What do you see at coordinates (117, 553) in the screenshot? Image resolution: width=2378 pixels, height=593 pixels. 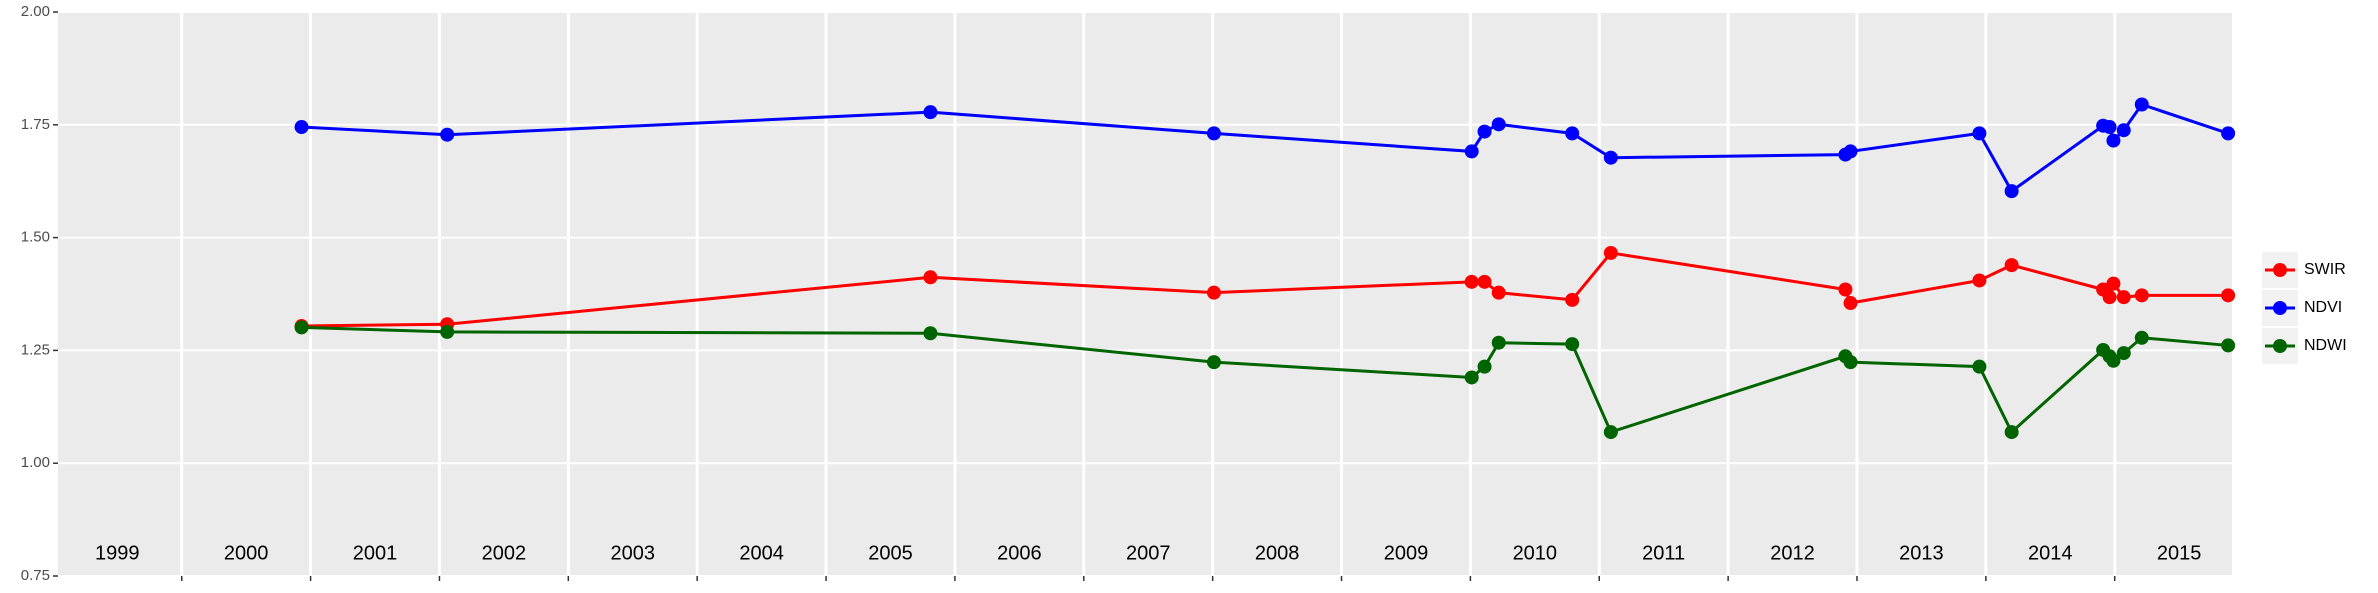 I see `year-label: 1999` at bounding box center [117, 553].